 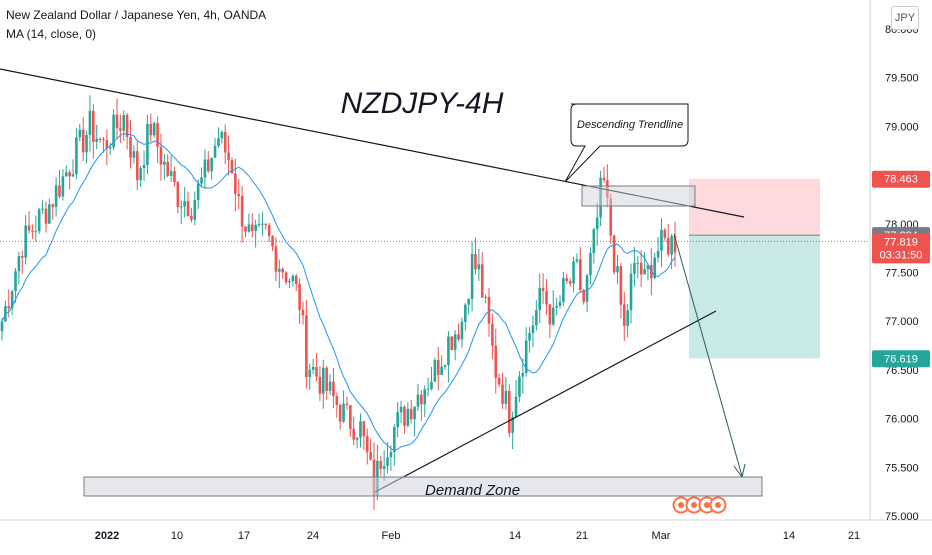 What do you see at coordinates (901, 255) in the screenshot?
I see `price-label-countdown: 03:31:50` at bounding box center [901, 255].